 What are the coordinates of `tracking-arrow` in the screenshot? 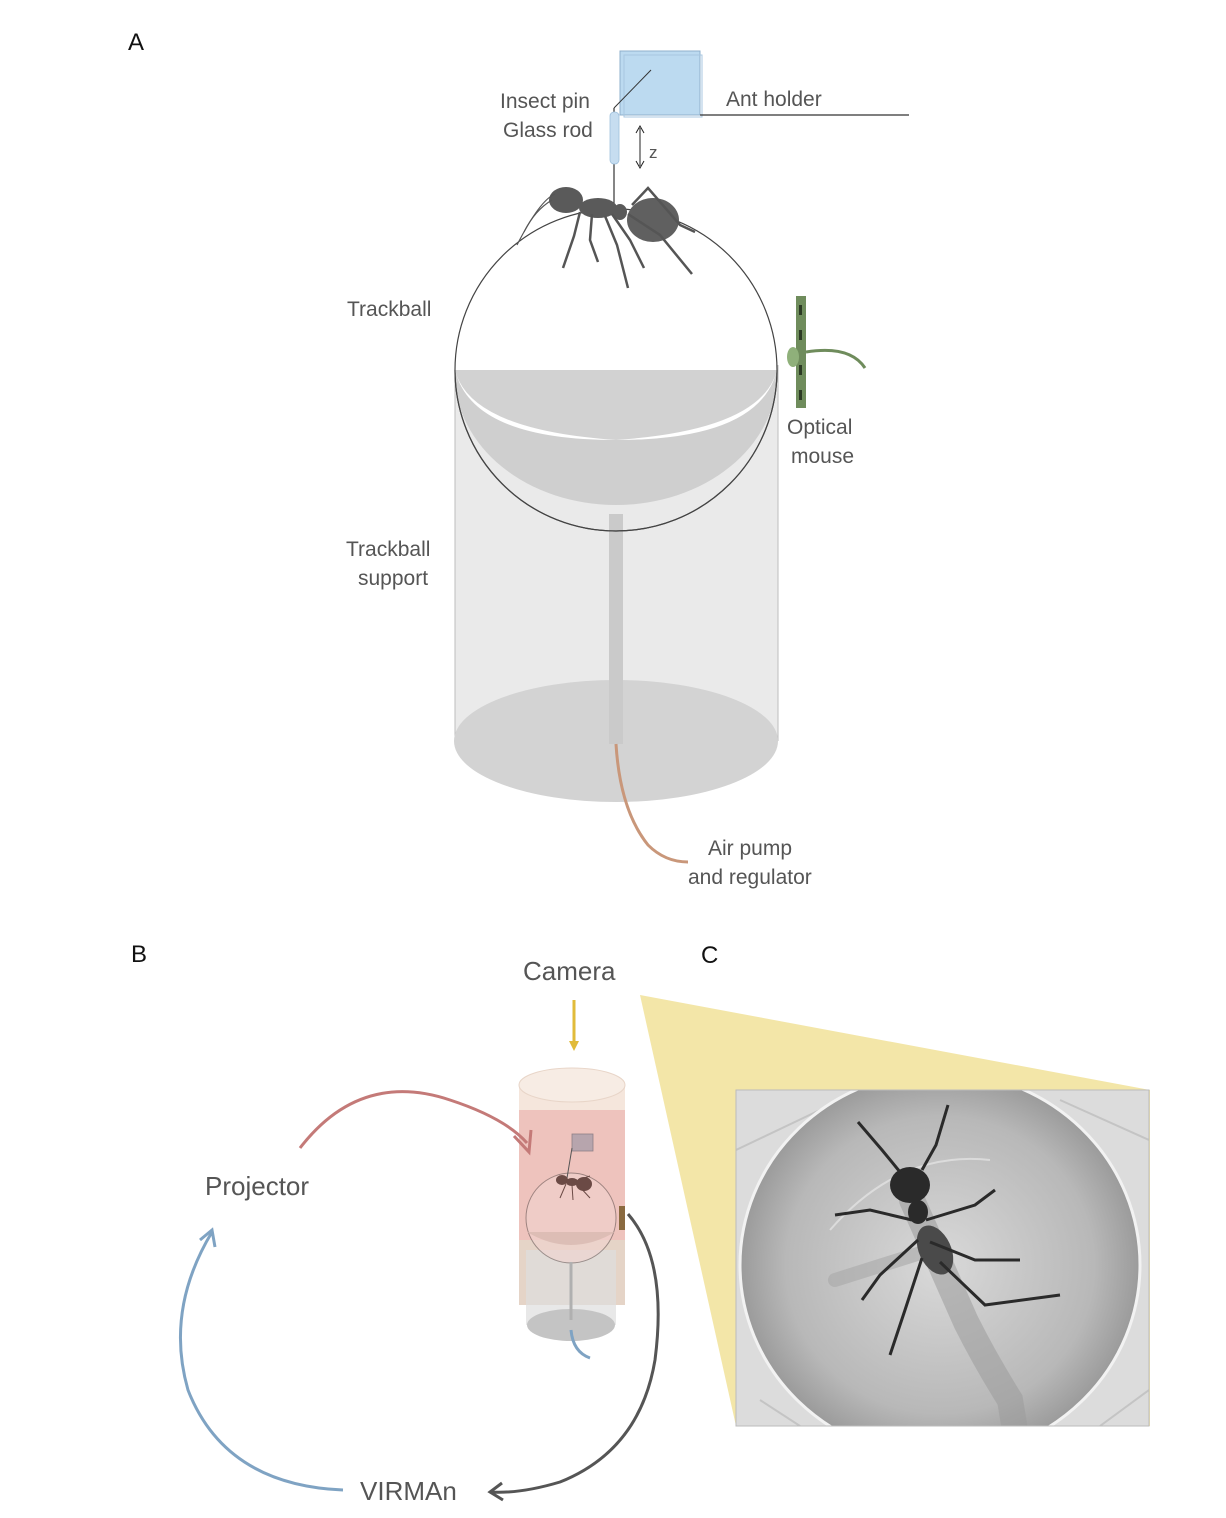 It's located at (573, 1357).